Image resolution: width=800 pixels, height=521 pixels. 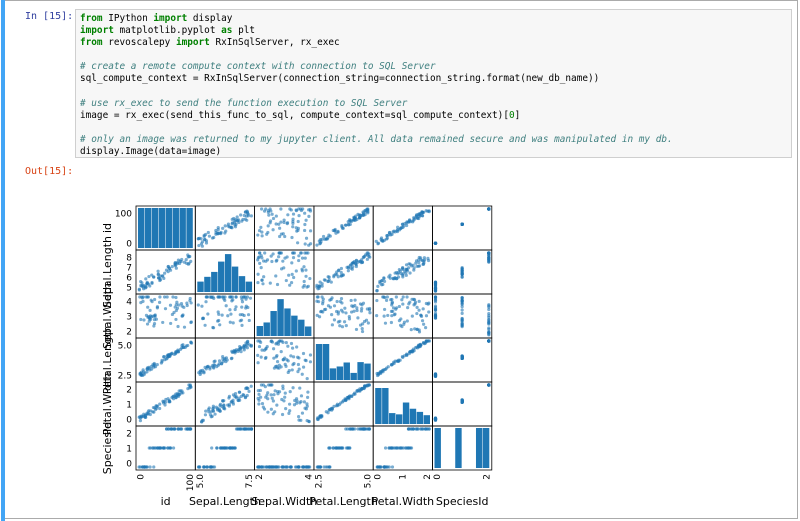 What do you see at coordinates (107, 228) in the screenshot?
I see `row-label: id` at bounding box center [107, 228].